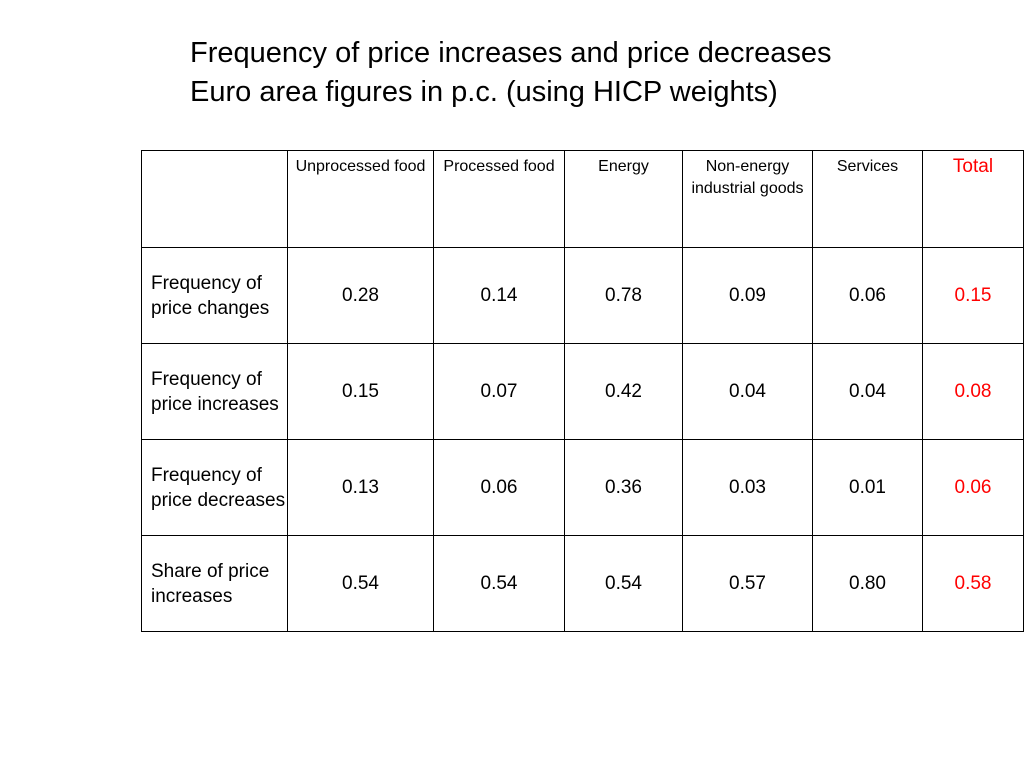 Image resolution: width=1024 pixels, height=768 pixels. Describe the element at coordinates (499, 391) in the screenshot. I see `table-cell: 0.07` at that location.